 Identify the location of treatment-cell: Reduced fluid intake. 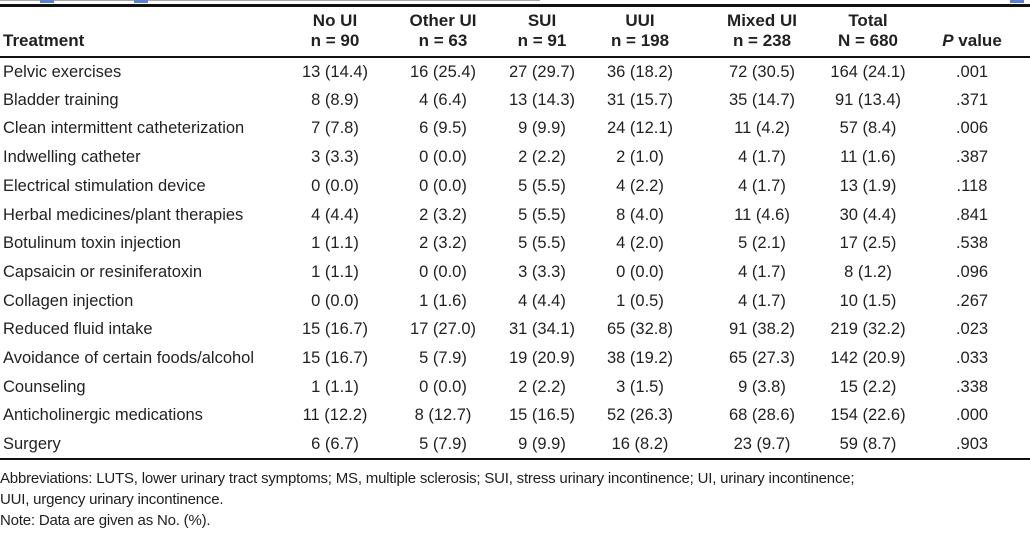
(78, 329).